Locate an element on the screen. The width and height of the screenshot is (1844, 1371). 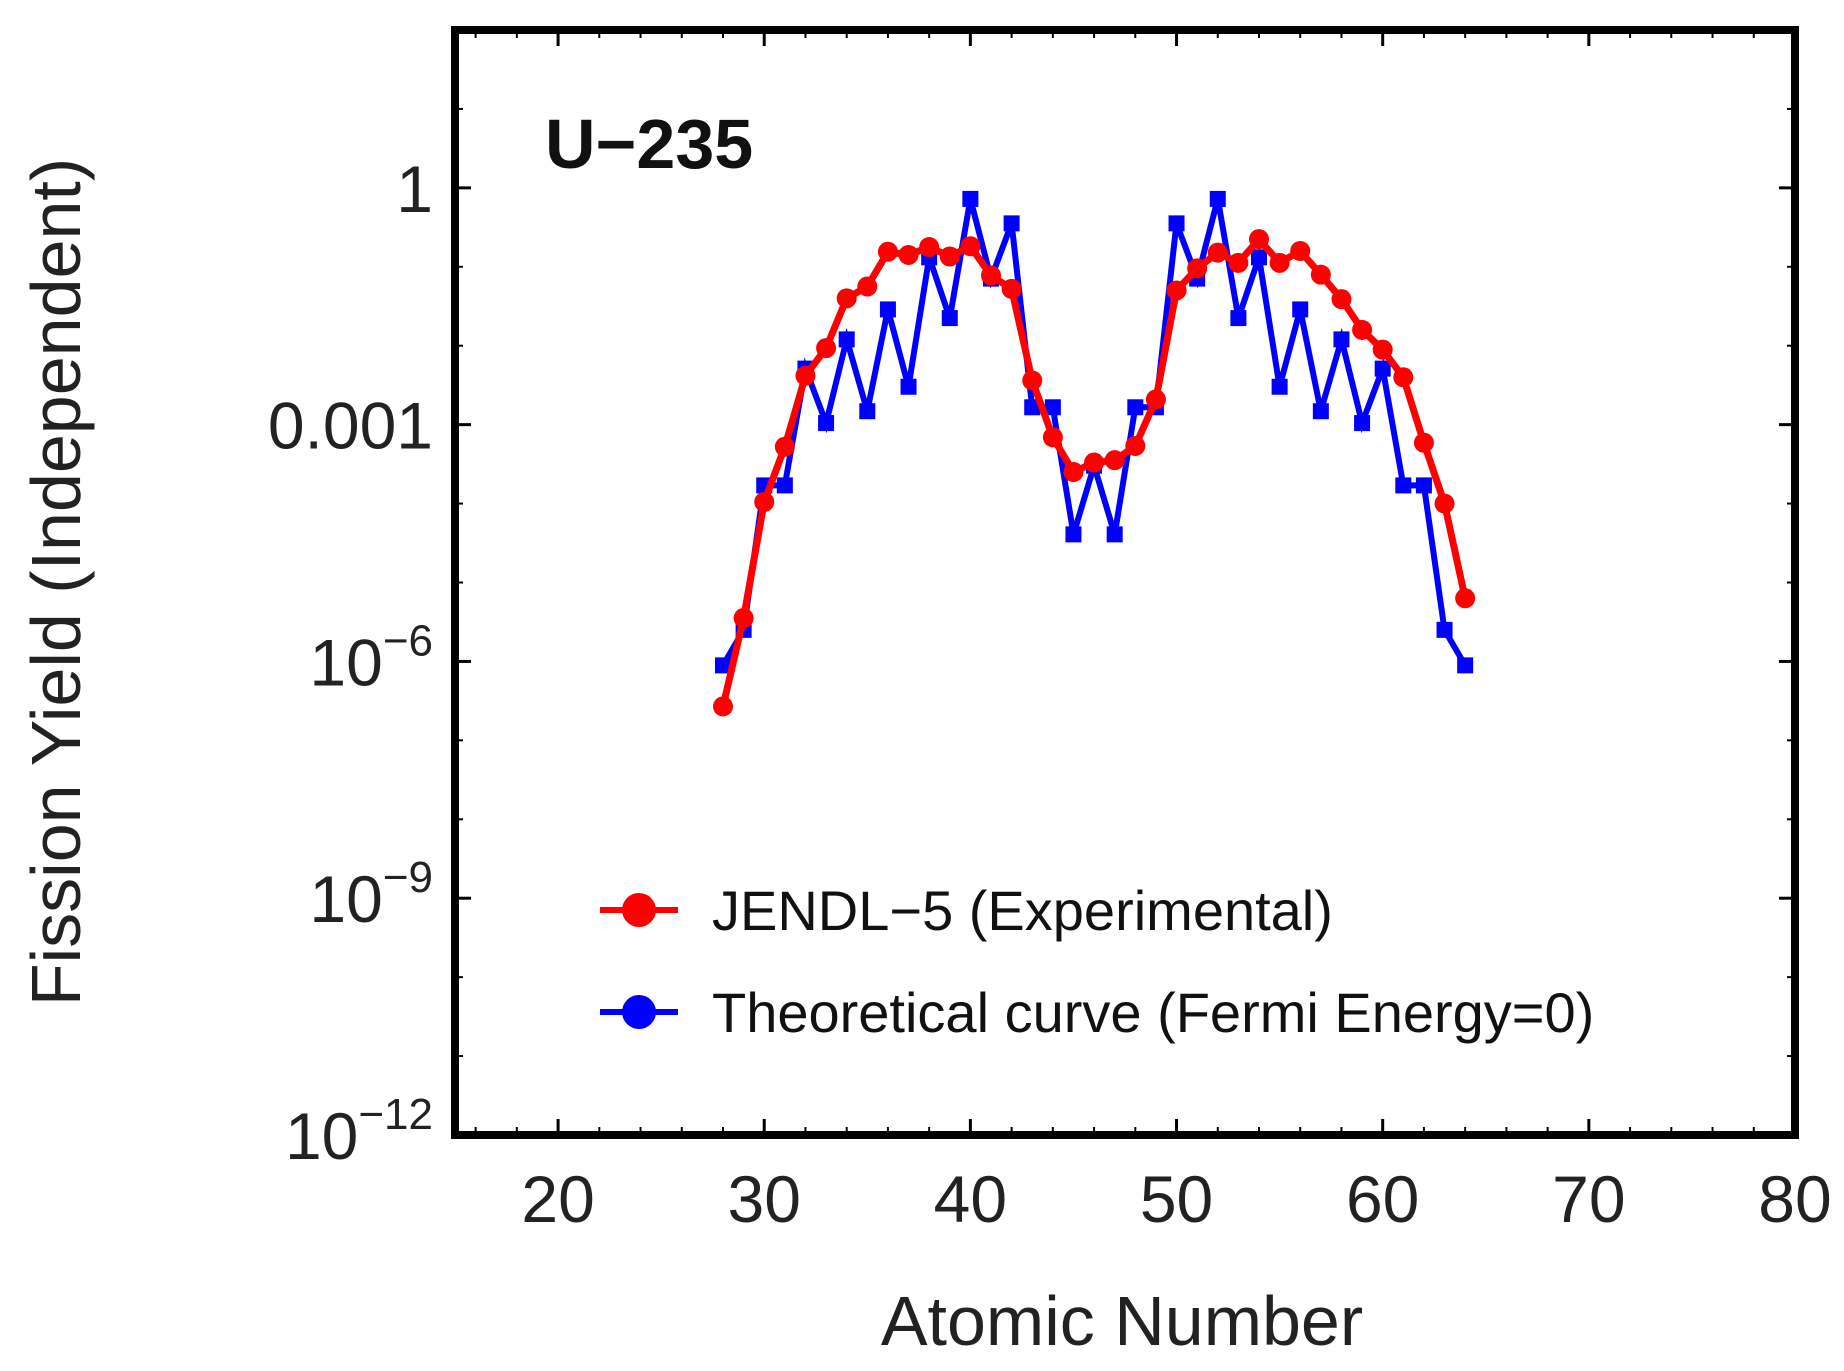
y-tick-label: 0.001 is located at coordinates (350, 426).